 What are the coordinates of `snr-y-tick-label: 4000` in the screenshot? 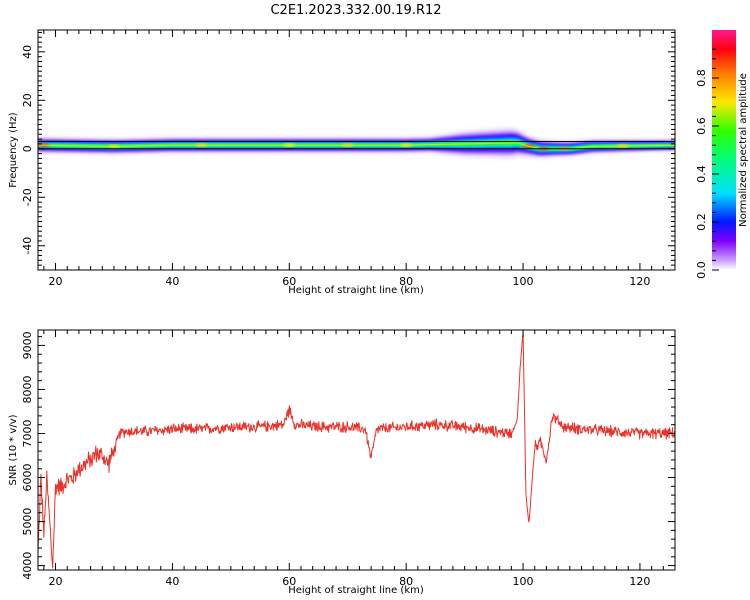 It's located at (27, 566).